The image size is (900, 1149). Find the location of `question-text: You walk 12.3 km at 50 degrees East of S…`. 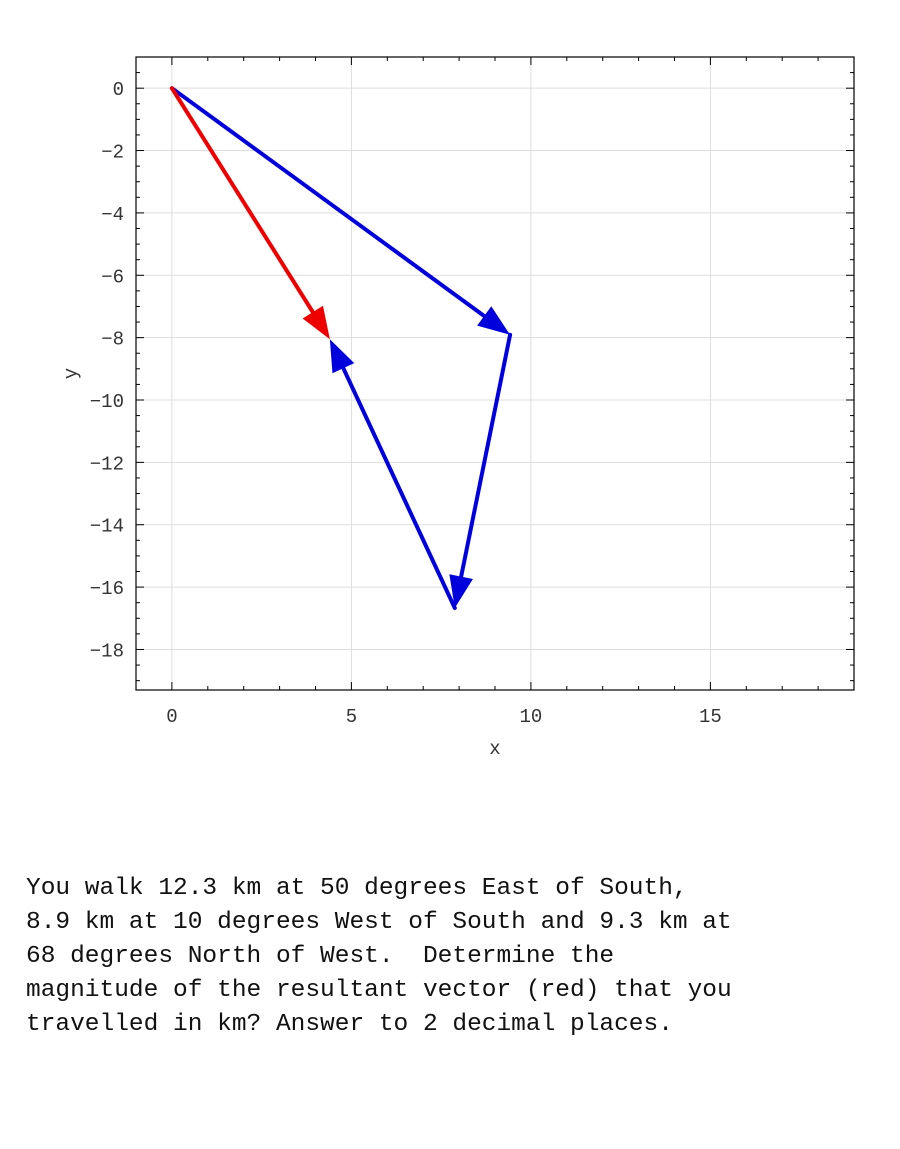

question-text: You walk 12.3 km at 50 degrees East of S… is located at coordinates (379, 956).